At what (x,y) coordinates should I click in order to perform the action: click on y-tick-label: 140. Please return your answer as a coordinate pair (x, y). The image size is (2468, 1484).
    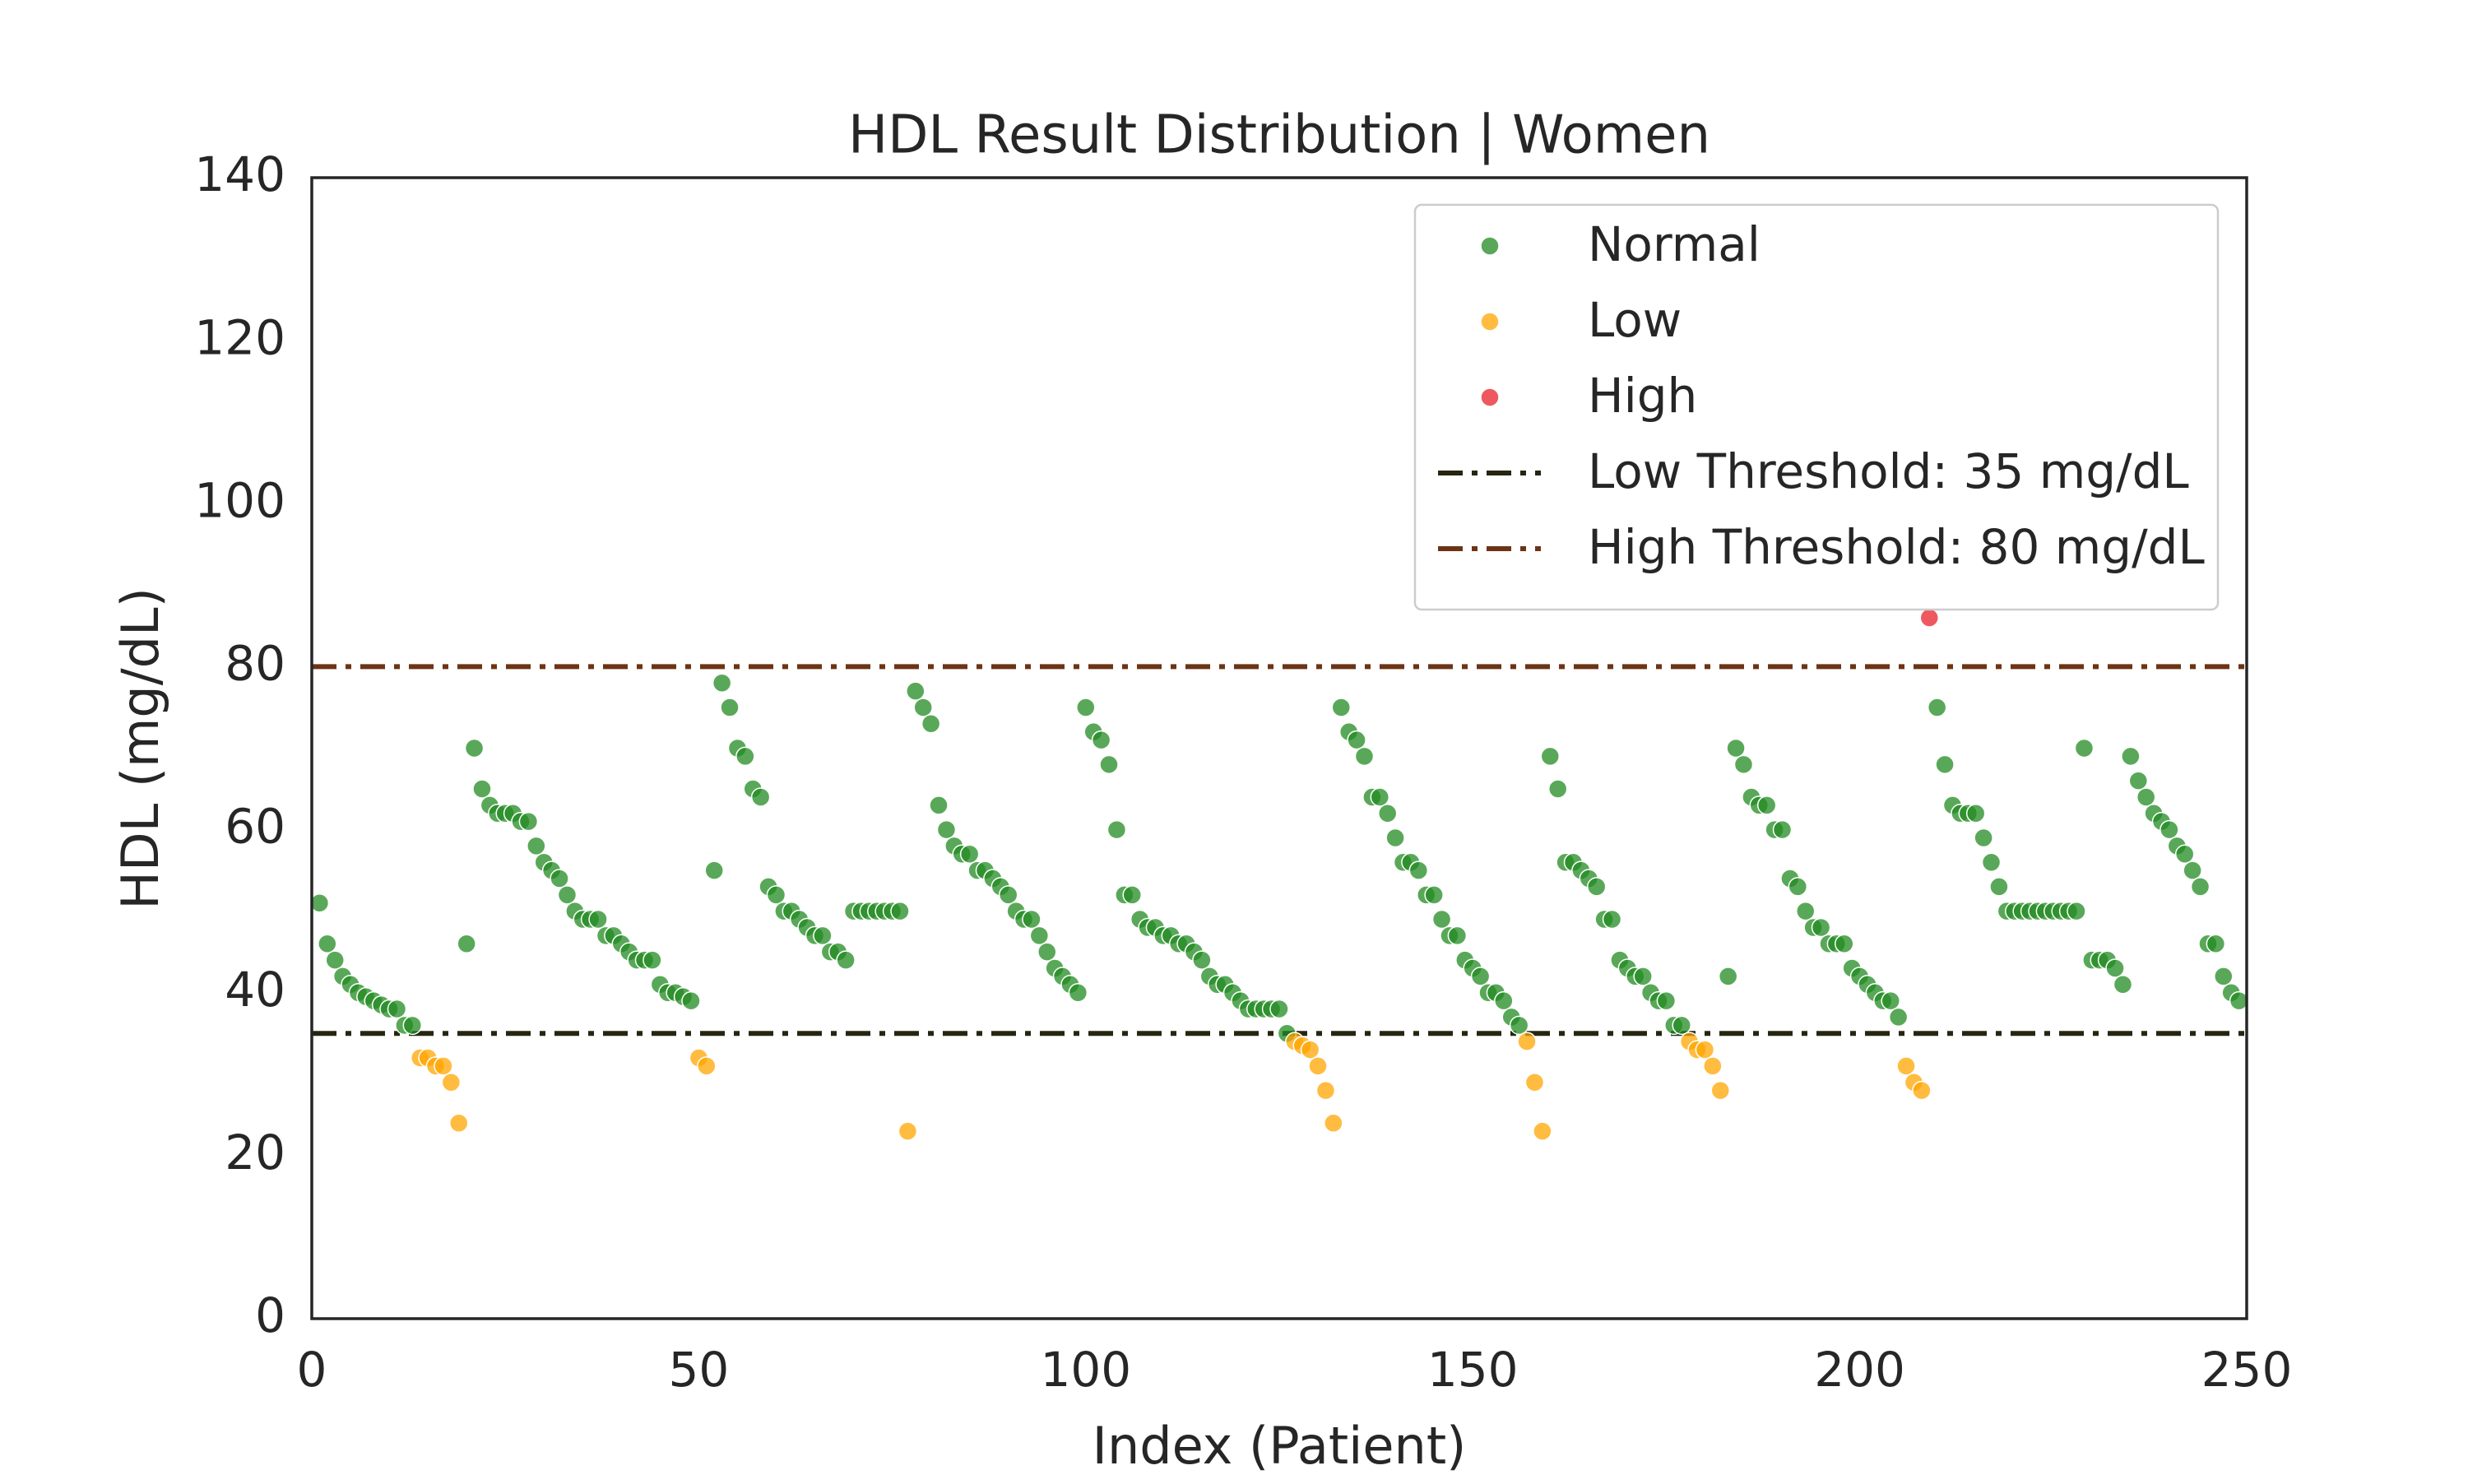
    Looking at the image, I should click on (239, 174).